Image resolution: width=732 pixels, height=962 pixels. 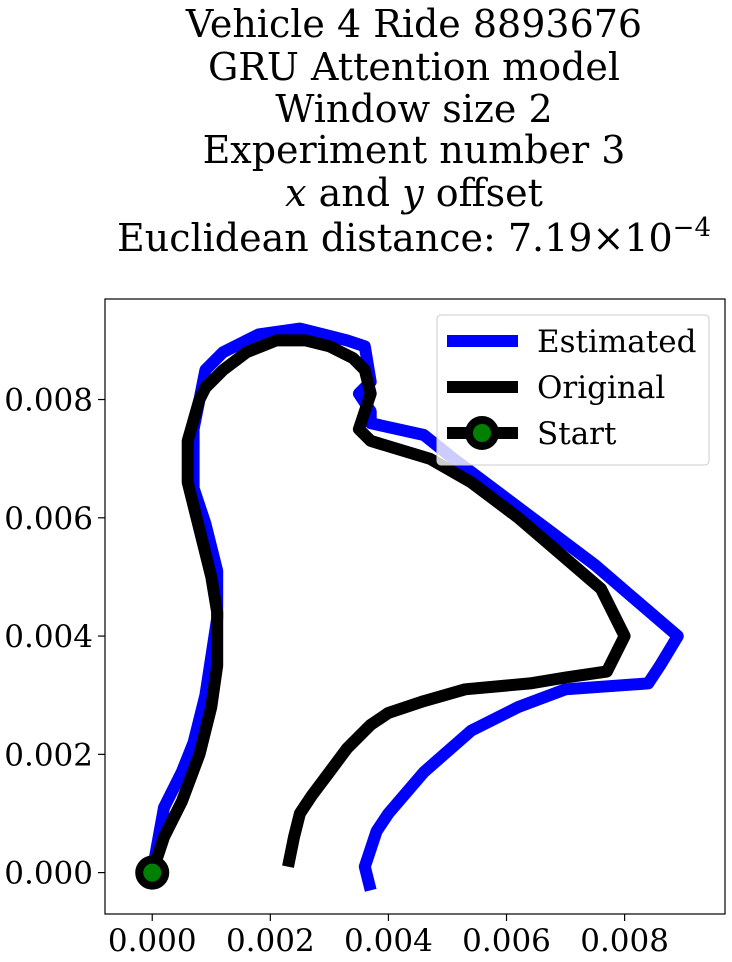 I want to click on title-x-variable: x, so click(x=295, y=193).